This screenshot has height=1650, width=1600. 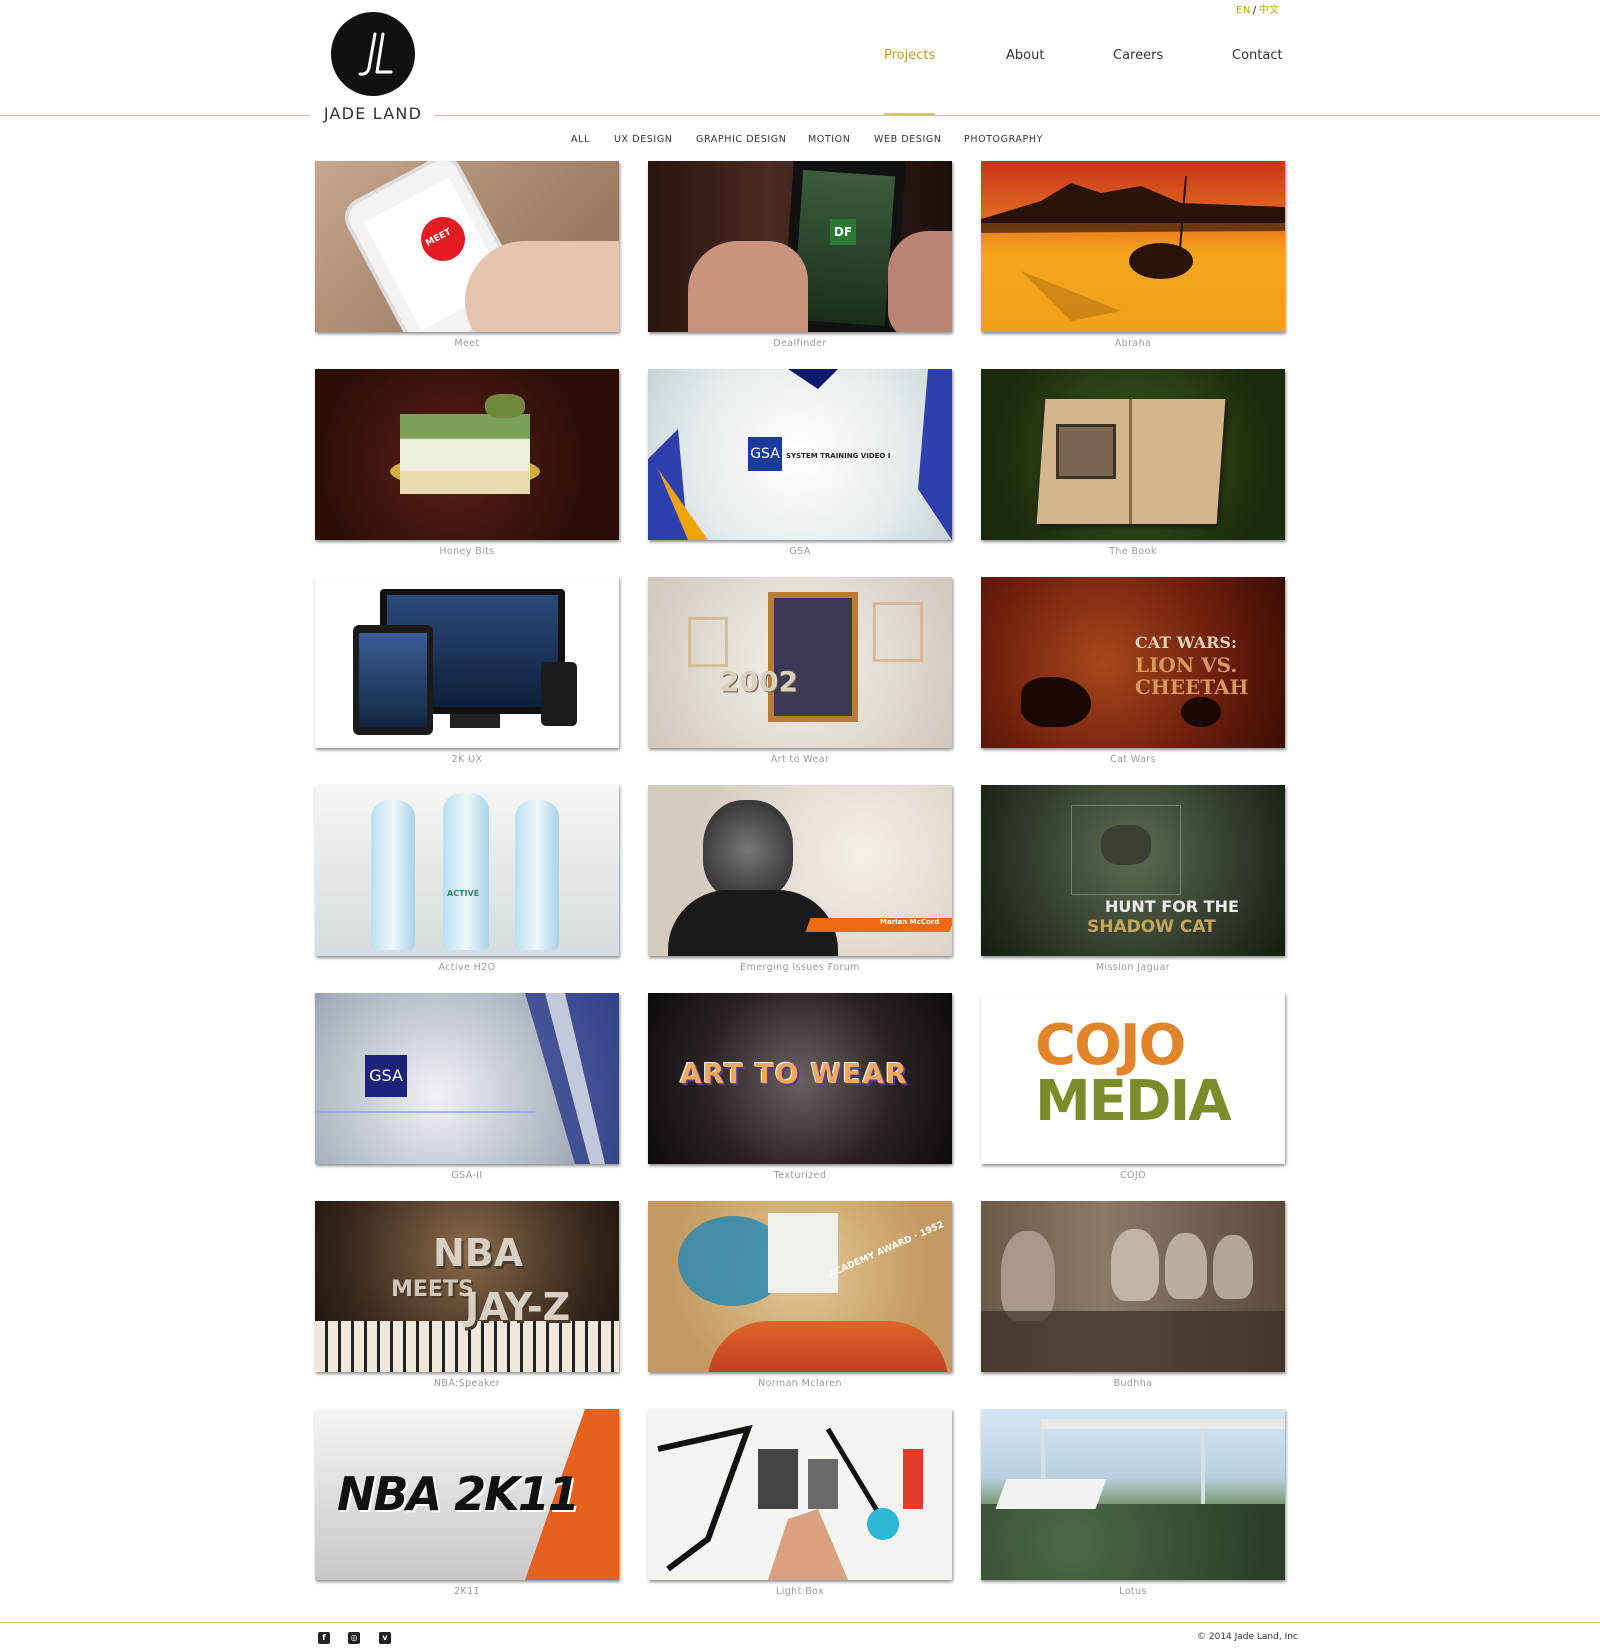 What do you see at coordinates (467, 551) in the screenshot?
I see `project-caption: Honey Bits` at bounding box center [467, 551].